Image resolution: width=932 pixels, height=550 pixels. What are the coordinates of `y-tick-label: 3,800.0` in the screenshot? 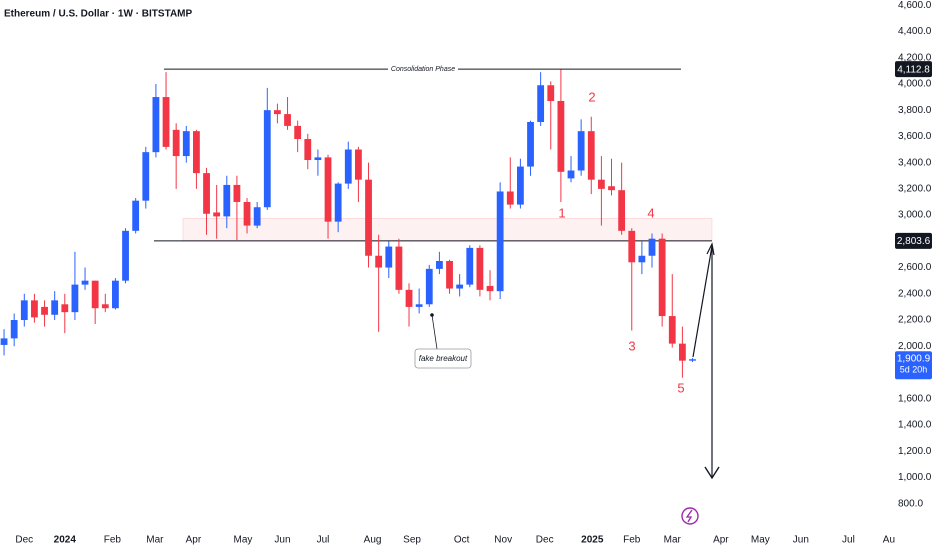 It's located at (915, 110).